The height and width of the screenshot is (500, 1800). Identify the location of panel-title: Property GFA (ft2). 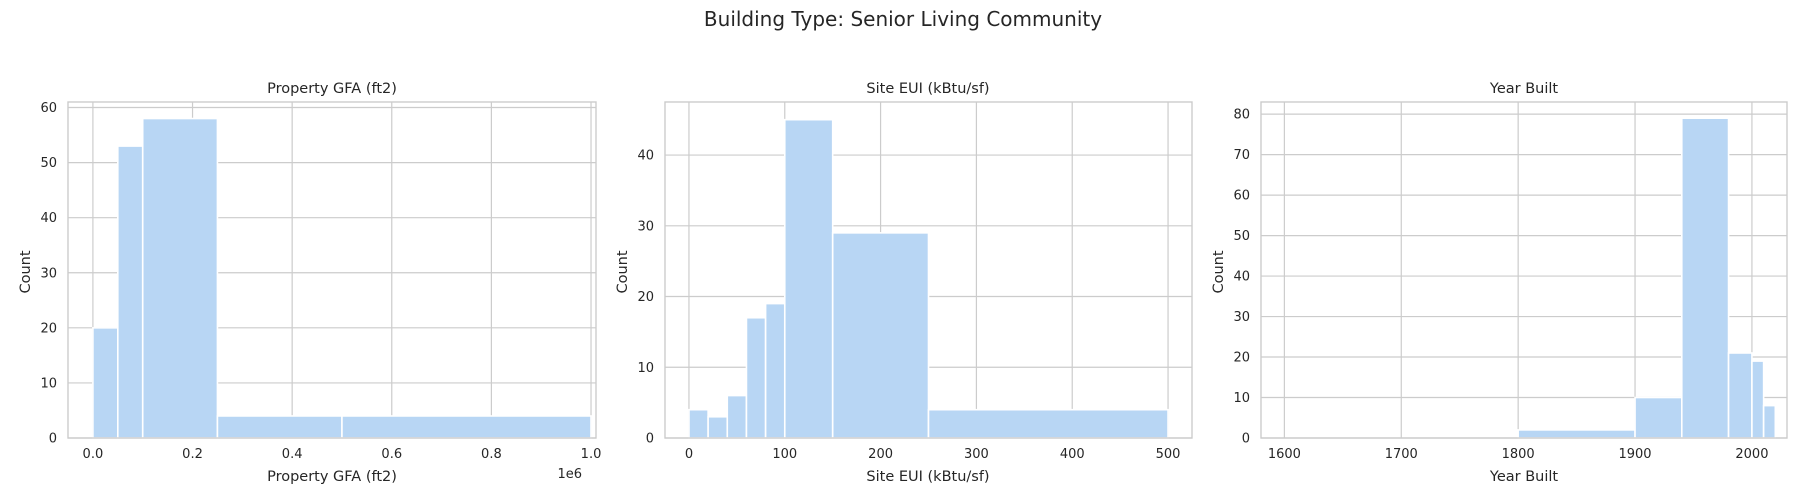
(332, 89).